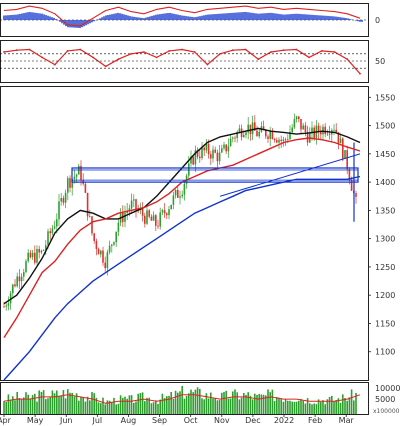 This screenshot has width=400, height=426. I want to click on price-tick-label: 1350, so click(385, 210).